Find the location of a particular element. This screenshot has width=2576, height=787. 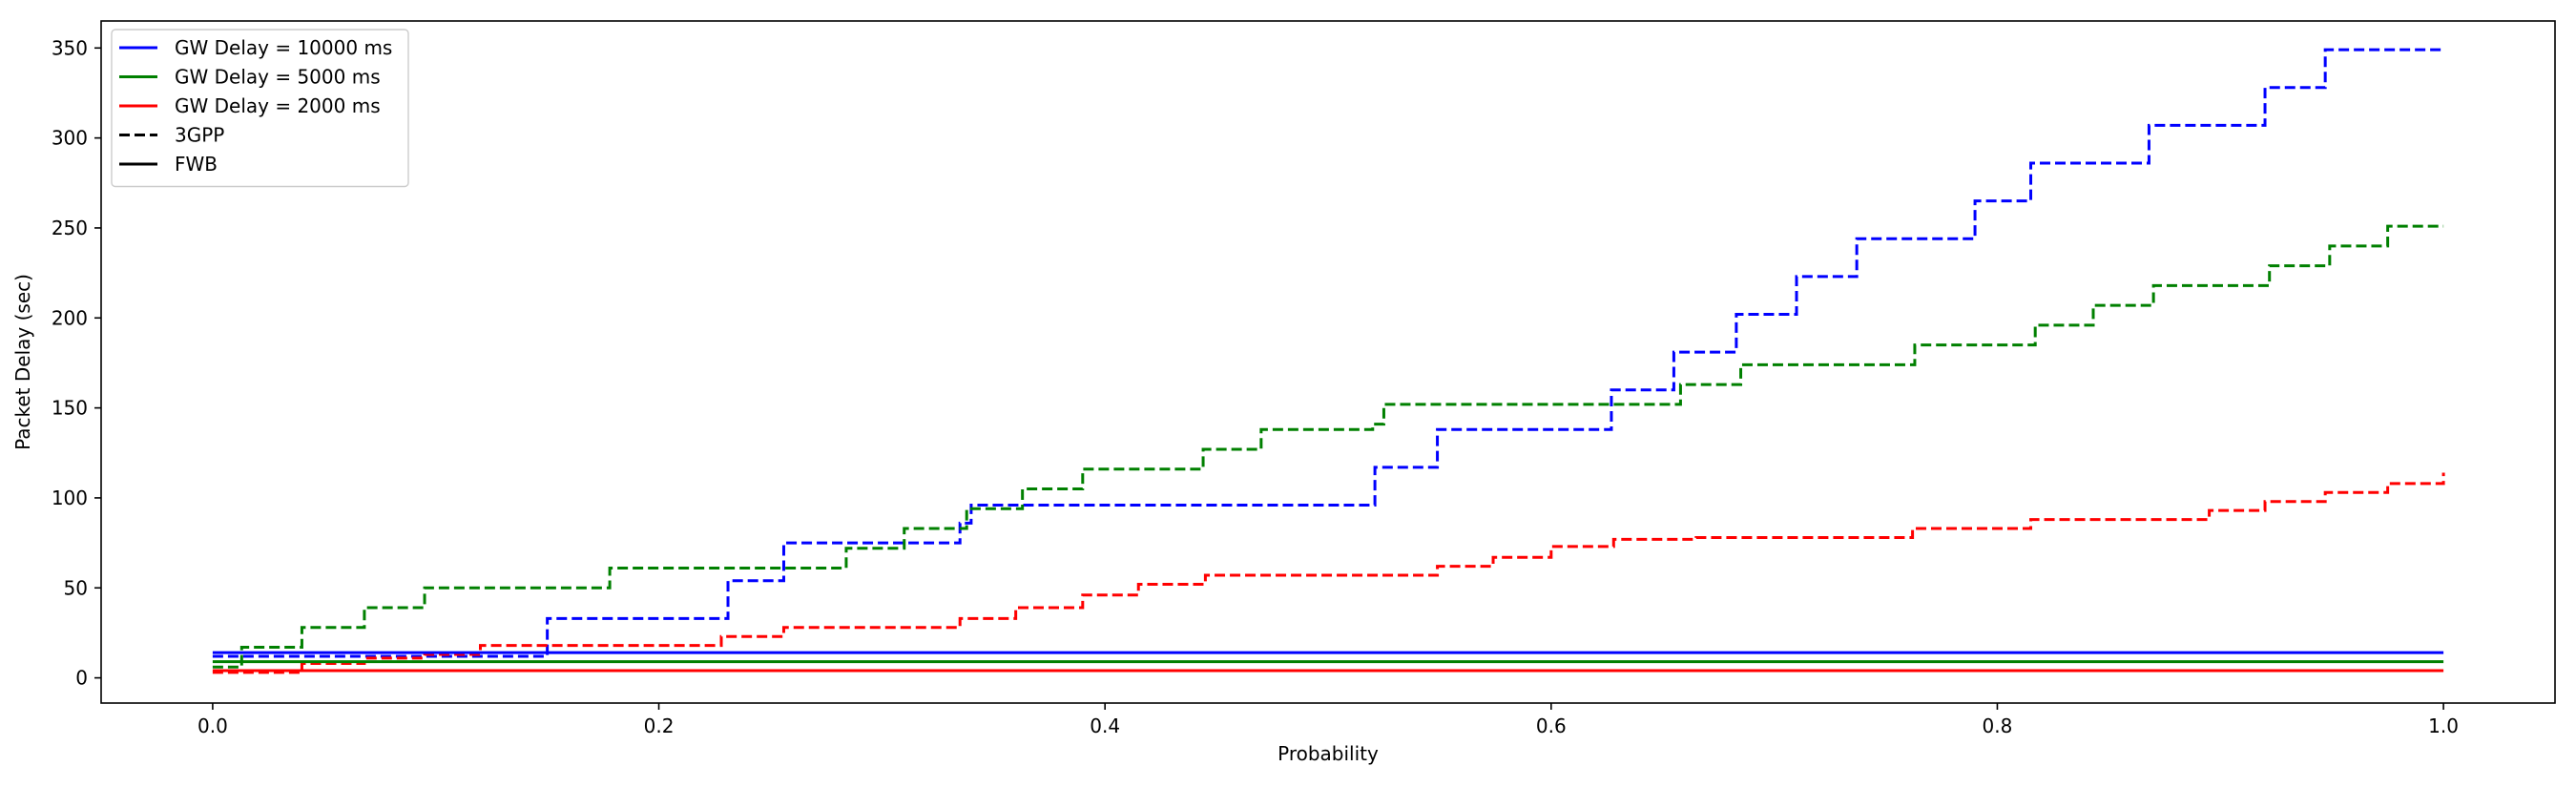

y-tick-label: 250 is located at coordinates (70, 228).